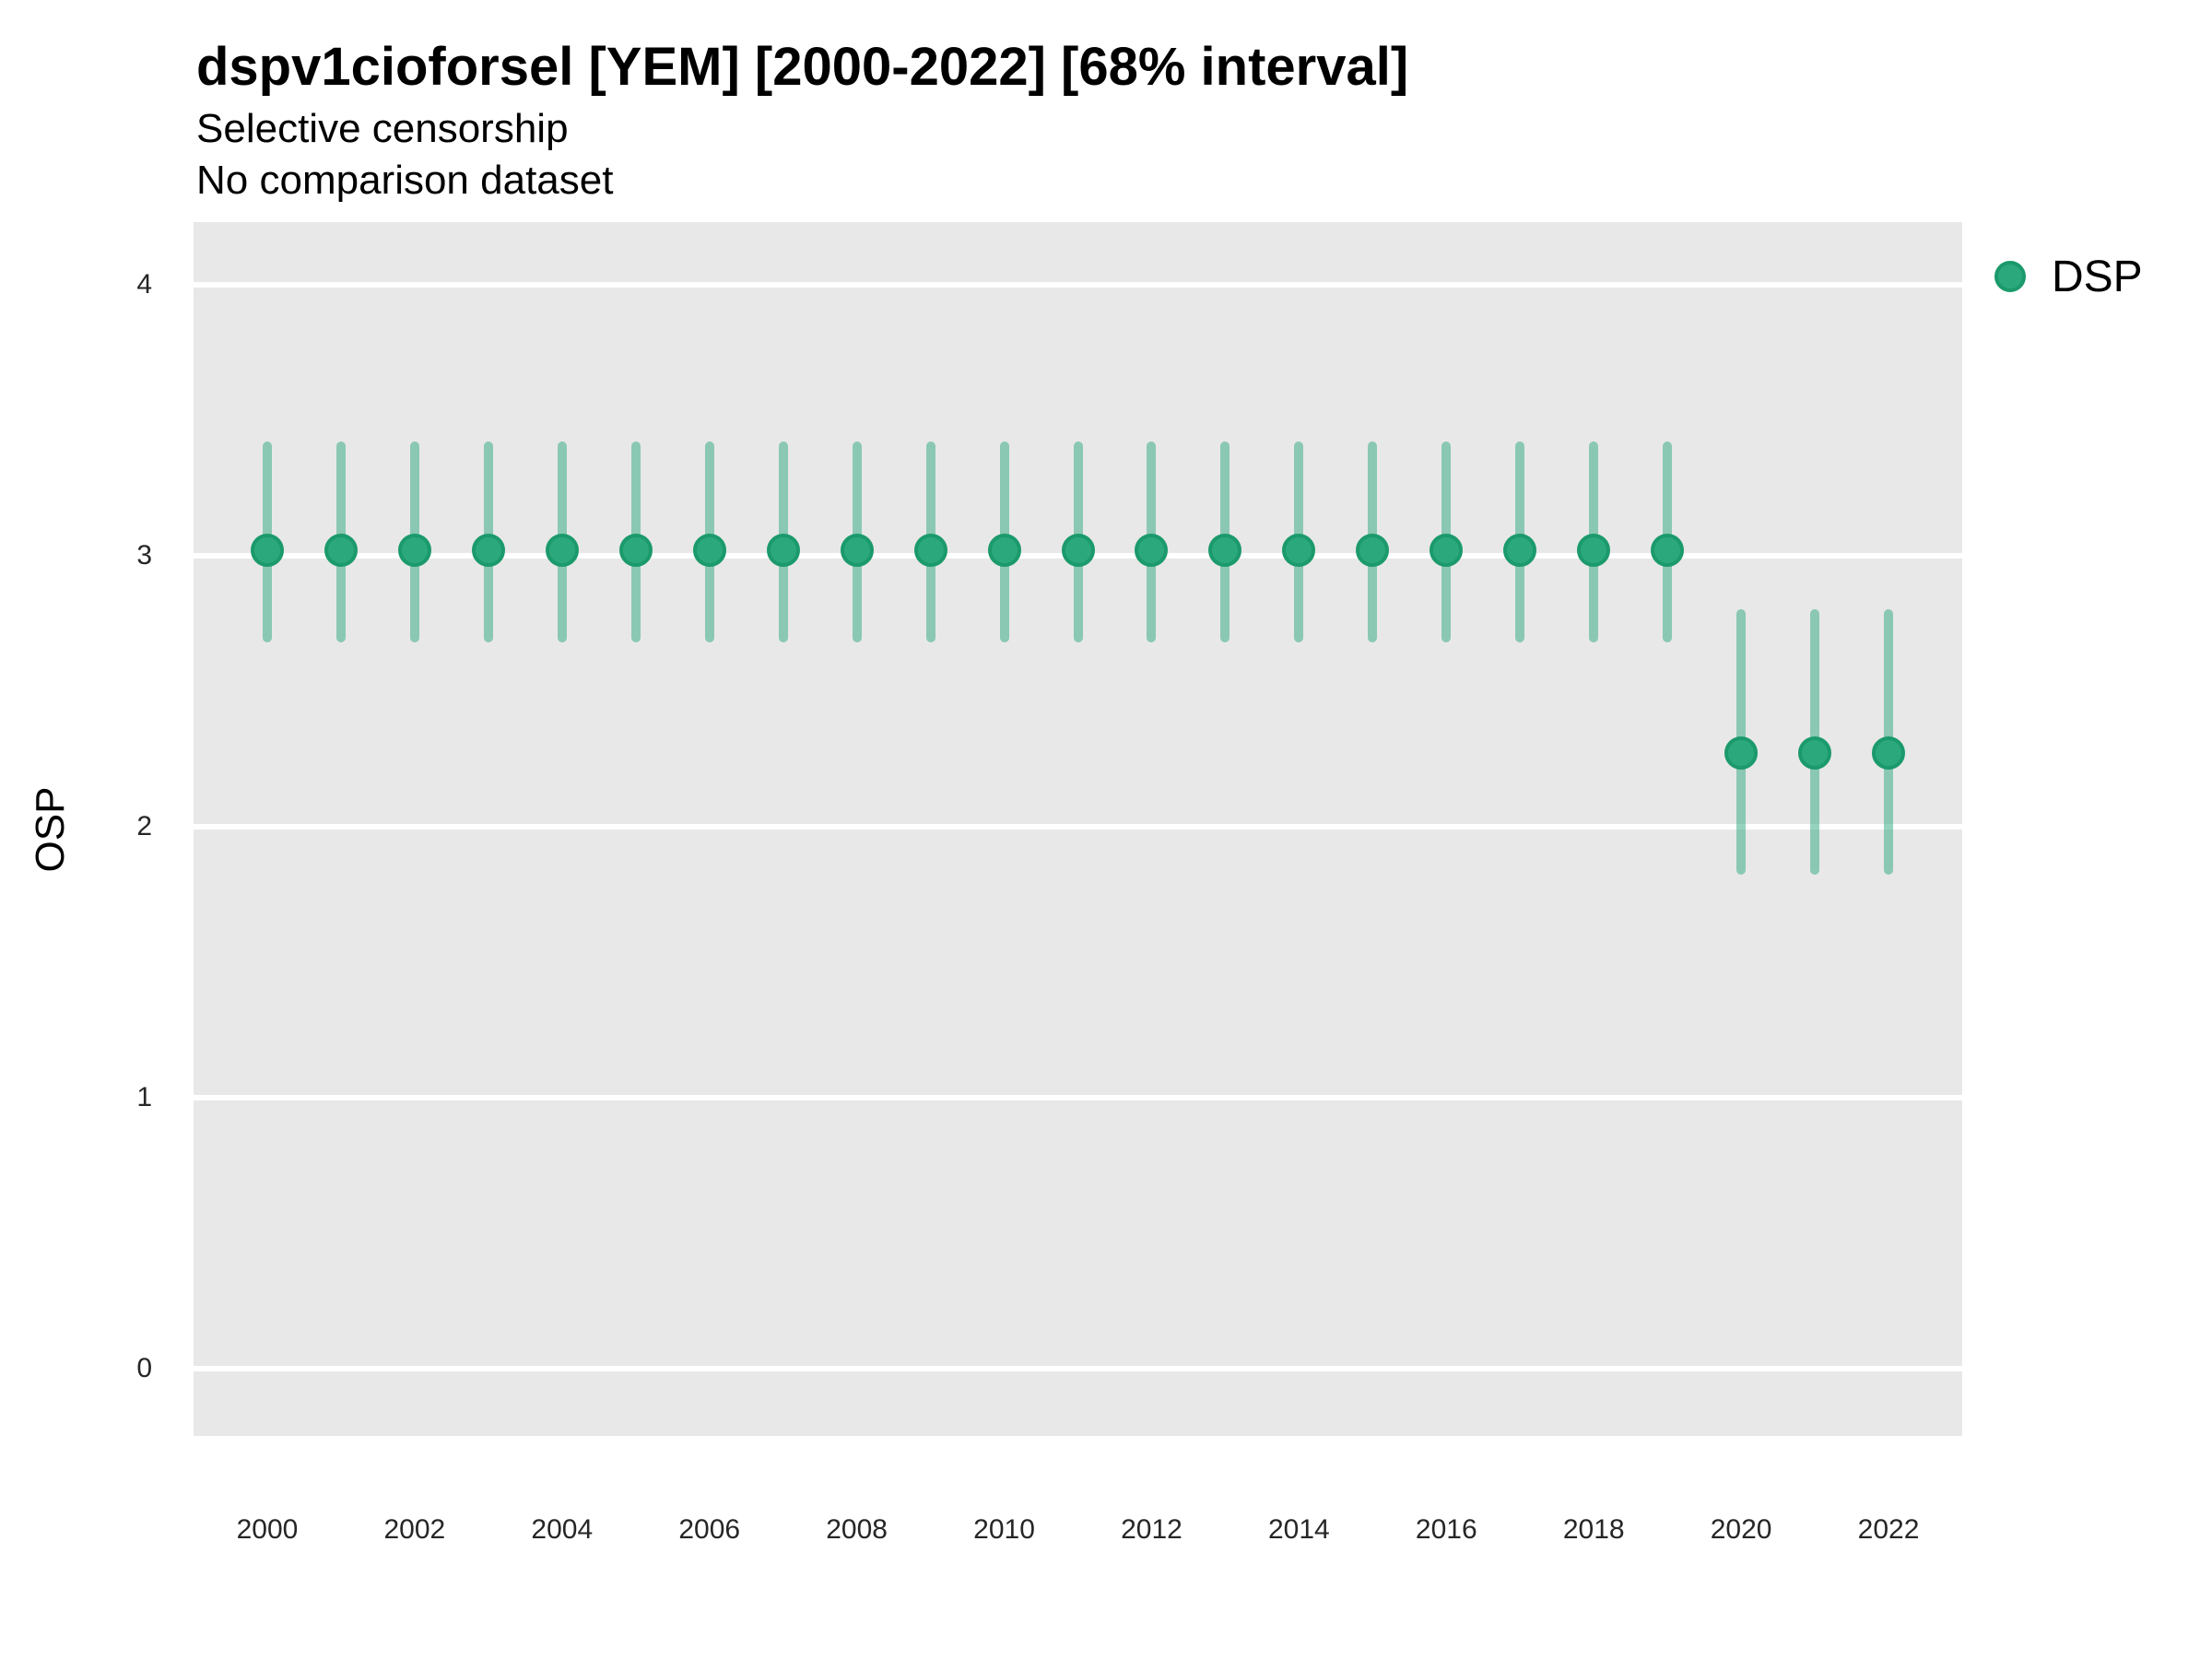 This screenshot has width=2212, height=1659. What do you see at coordinates (488, 550) in the screenshot?
I see `point-2003` at bounding box center [488, 550].